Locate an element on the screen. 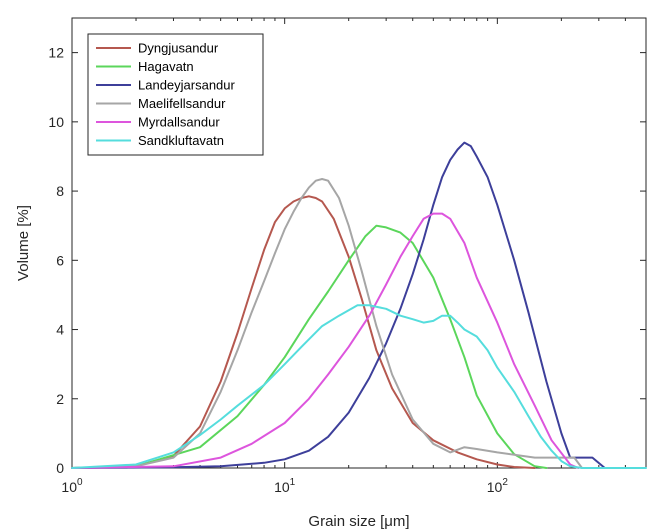 The width and height of the screenshot is (648, 532). y-tick-label: 10 is located at coordinates (56, 122).